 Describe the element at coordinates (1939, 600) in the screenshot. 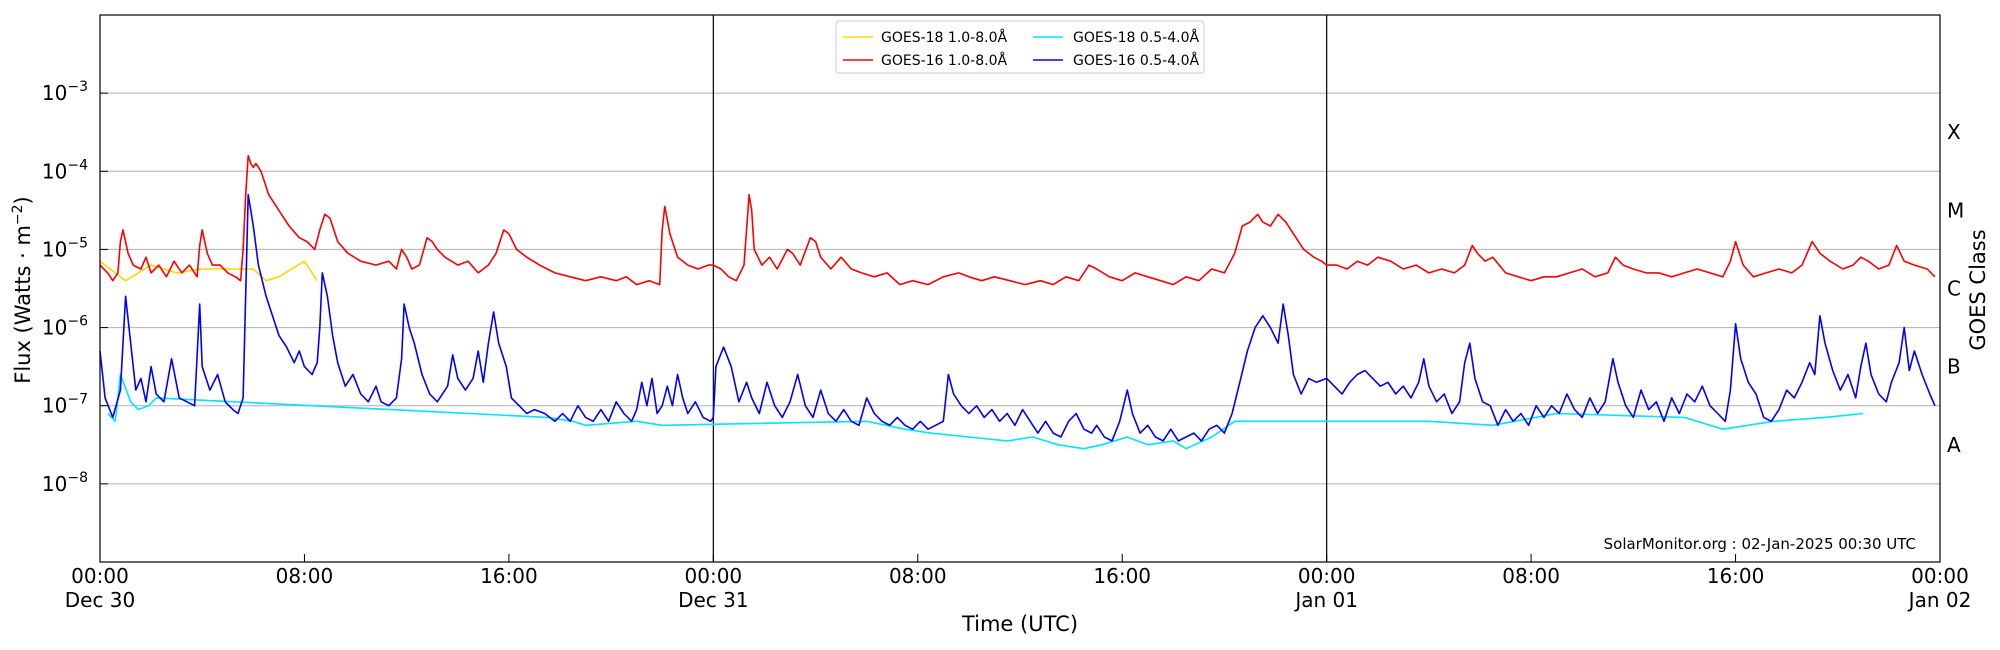

I see `x-tick-date-label: Jan 02` at that location.